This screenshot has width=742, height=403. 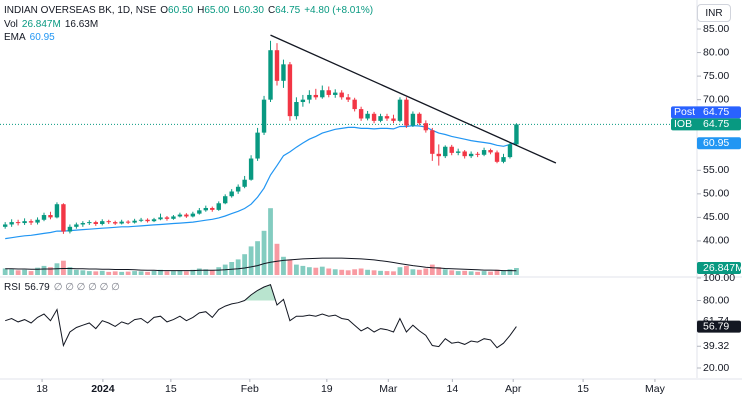 I want to click on x-tick-label: 14, so click(x=453, y=389).